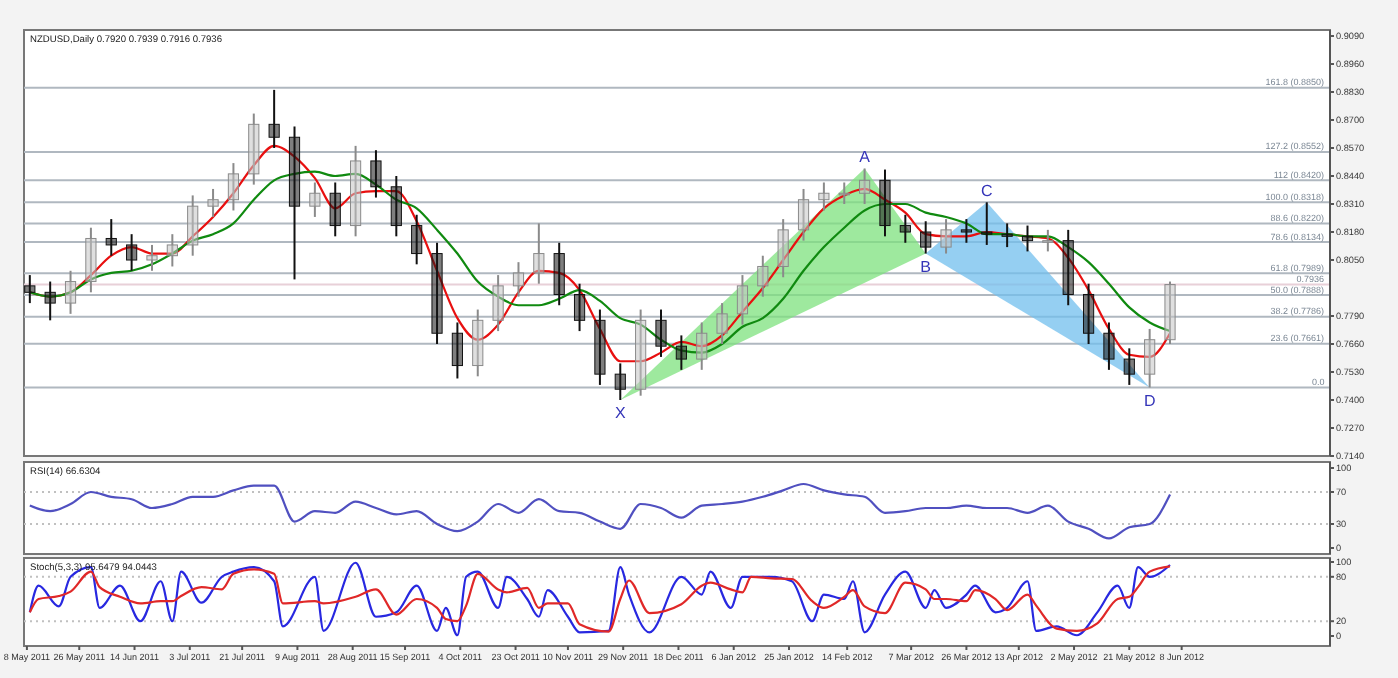 The image size is (1398, 678). What do you see at coordinates (620, 413) in the screenshot?
I see `annotation: X` at bounding box center [620, 413].